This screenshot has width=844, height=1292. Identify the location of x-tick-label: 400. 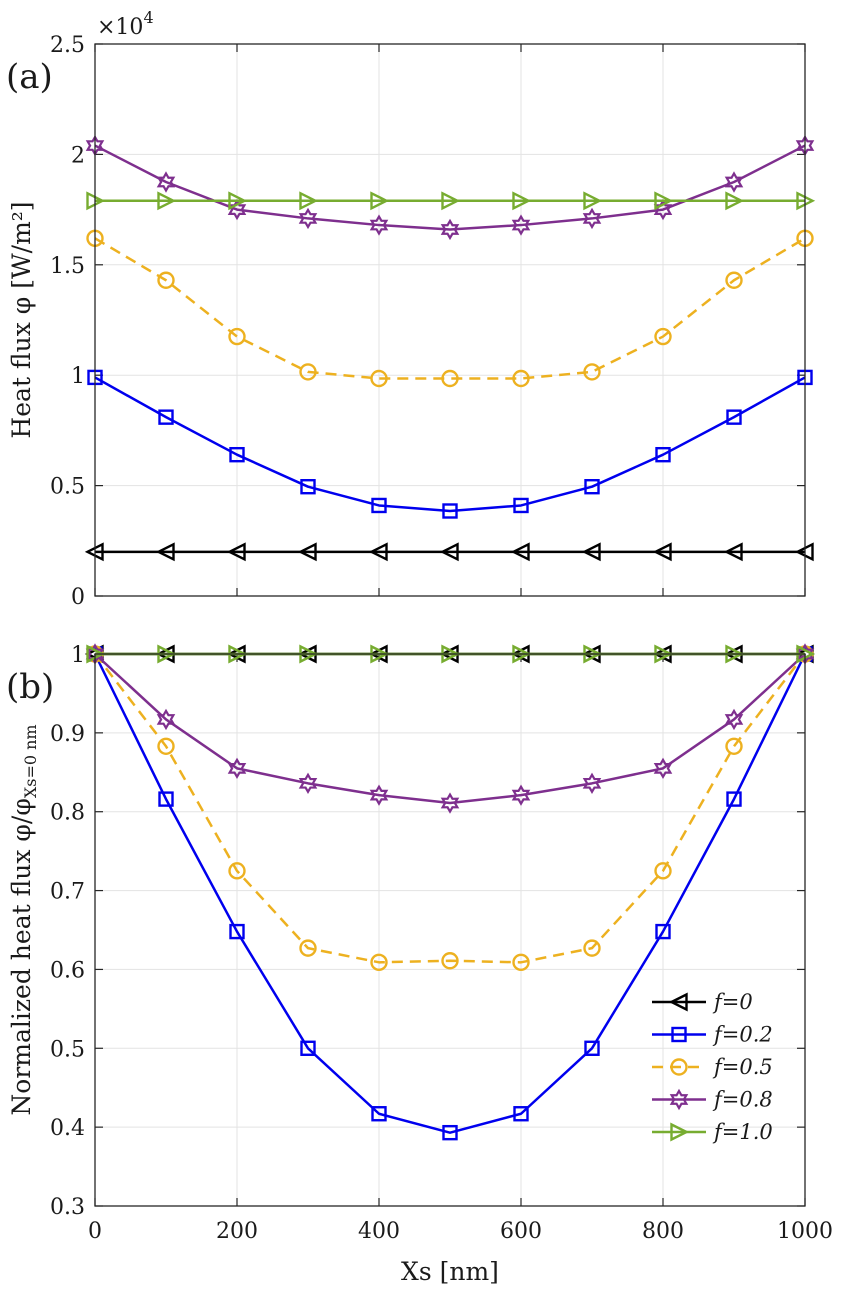
(379, 1231).